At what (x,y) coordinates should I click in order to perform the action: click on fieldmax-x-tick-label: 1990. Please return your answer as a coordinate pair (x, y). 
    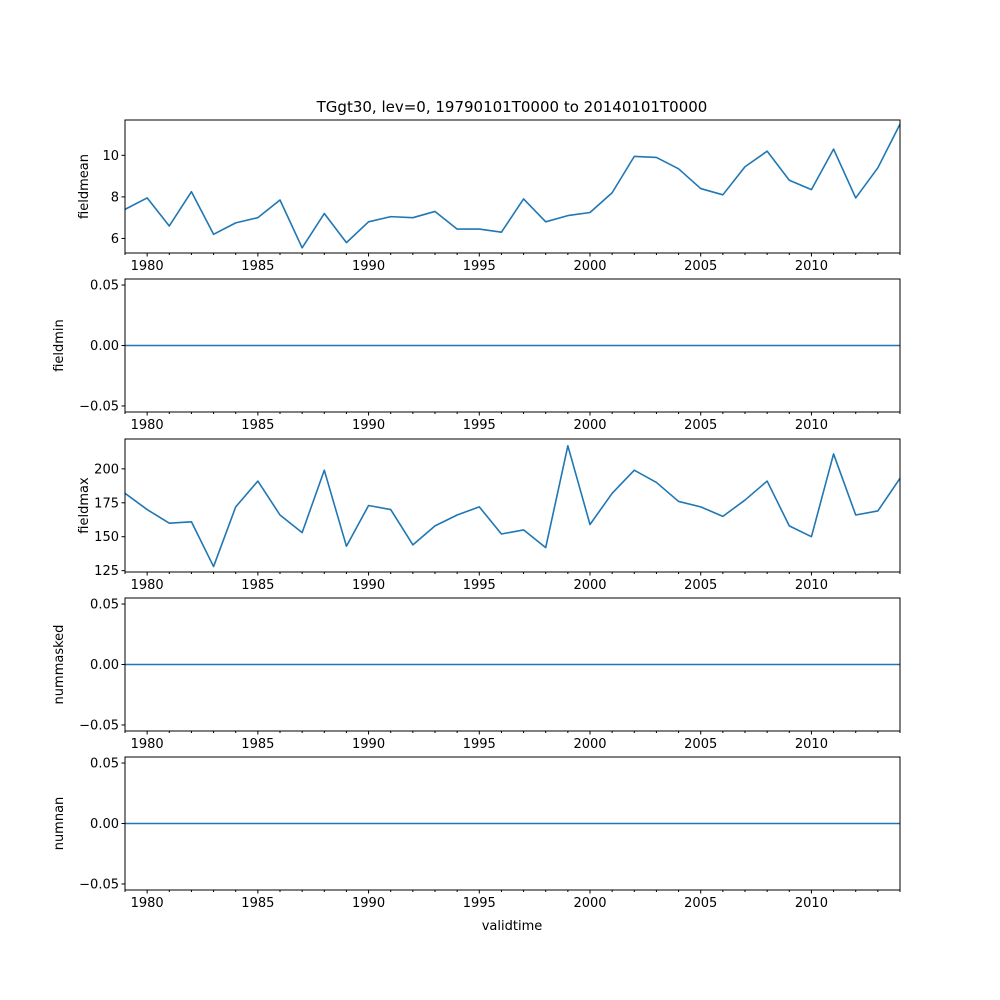
    Looking at the image, I should click on (368, 585).